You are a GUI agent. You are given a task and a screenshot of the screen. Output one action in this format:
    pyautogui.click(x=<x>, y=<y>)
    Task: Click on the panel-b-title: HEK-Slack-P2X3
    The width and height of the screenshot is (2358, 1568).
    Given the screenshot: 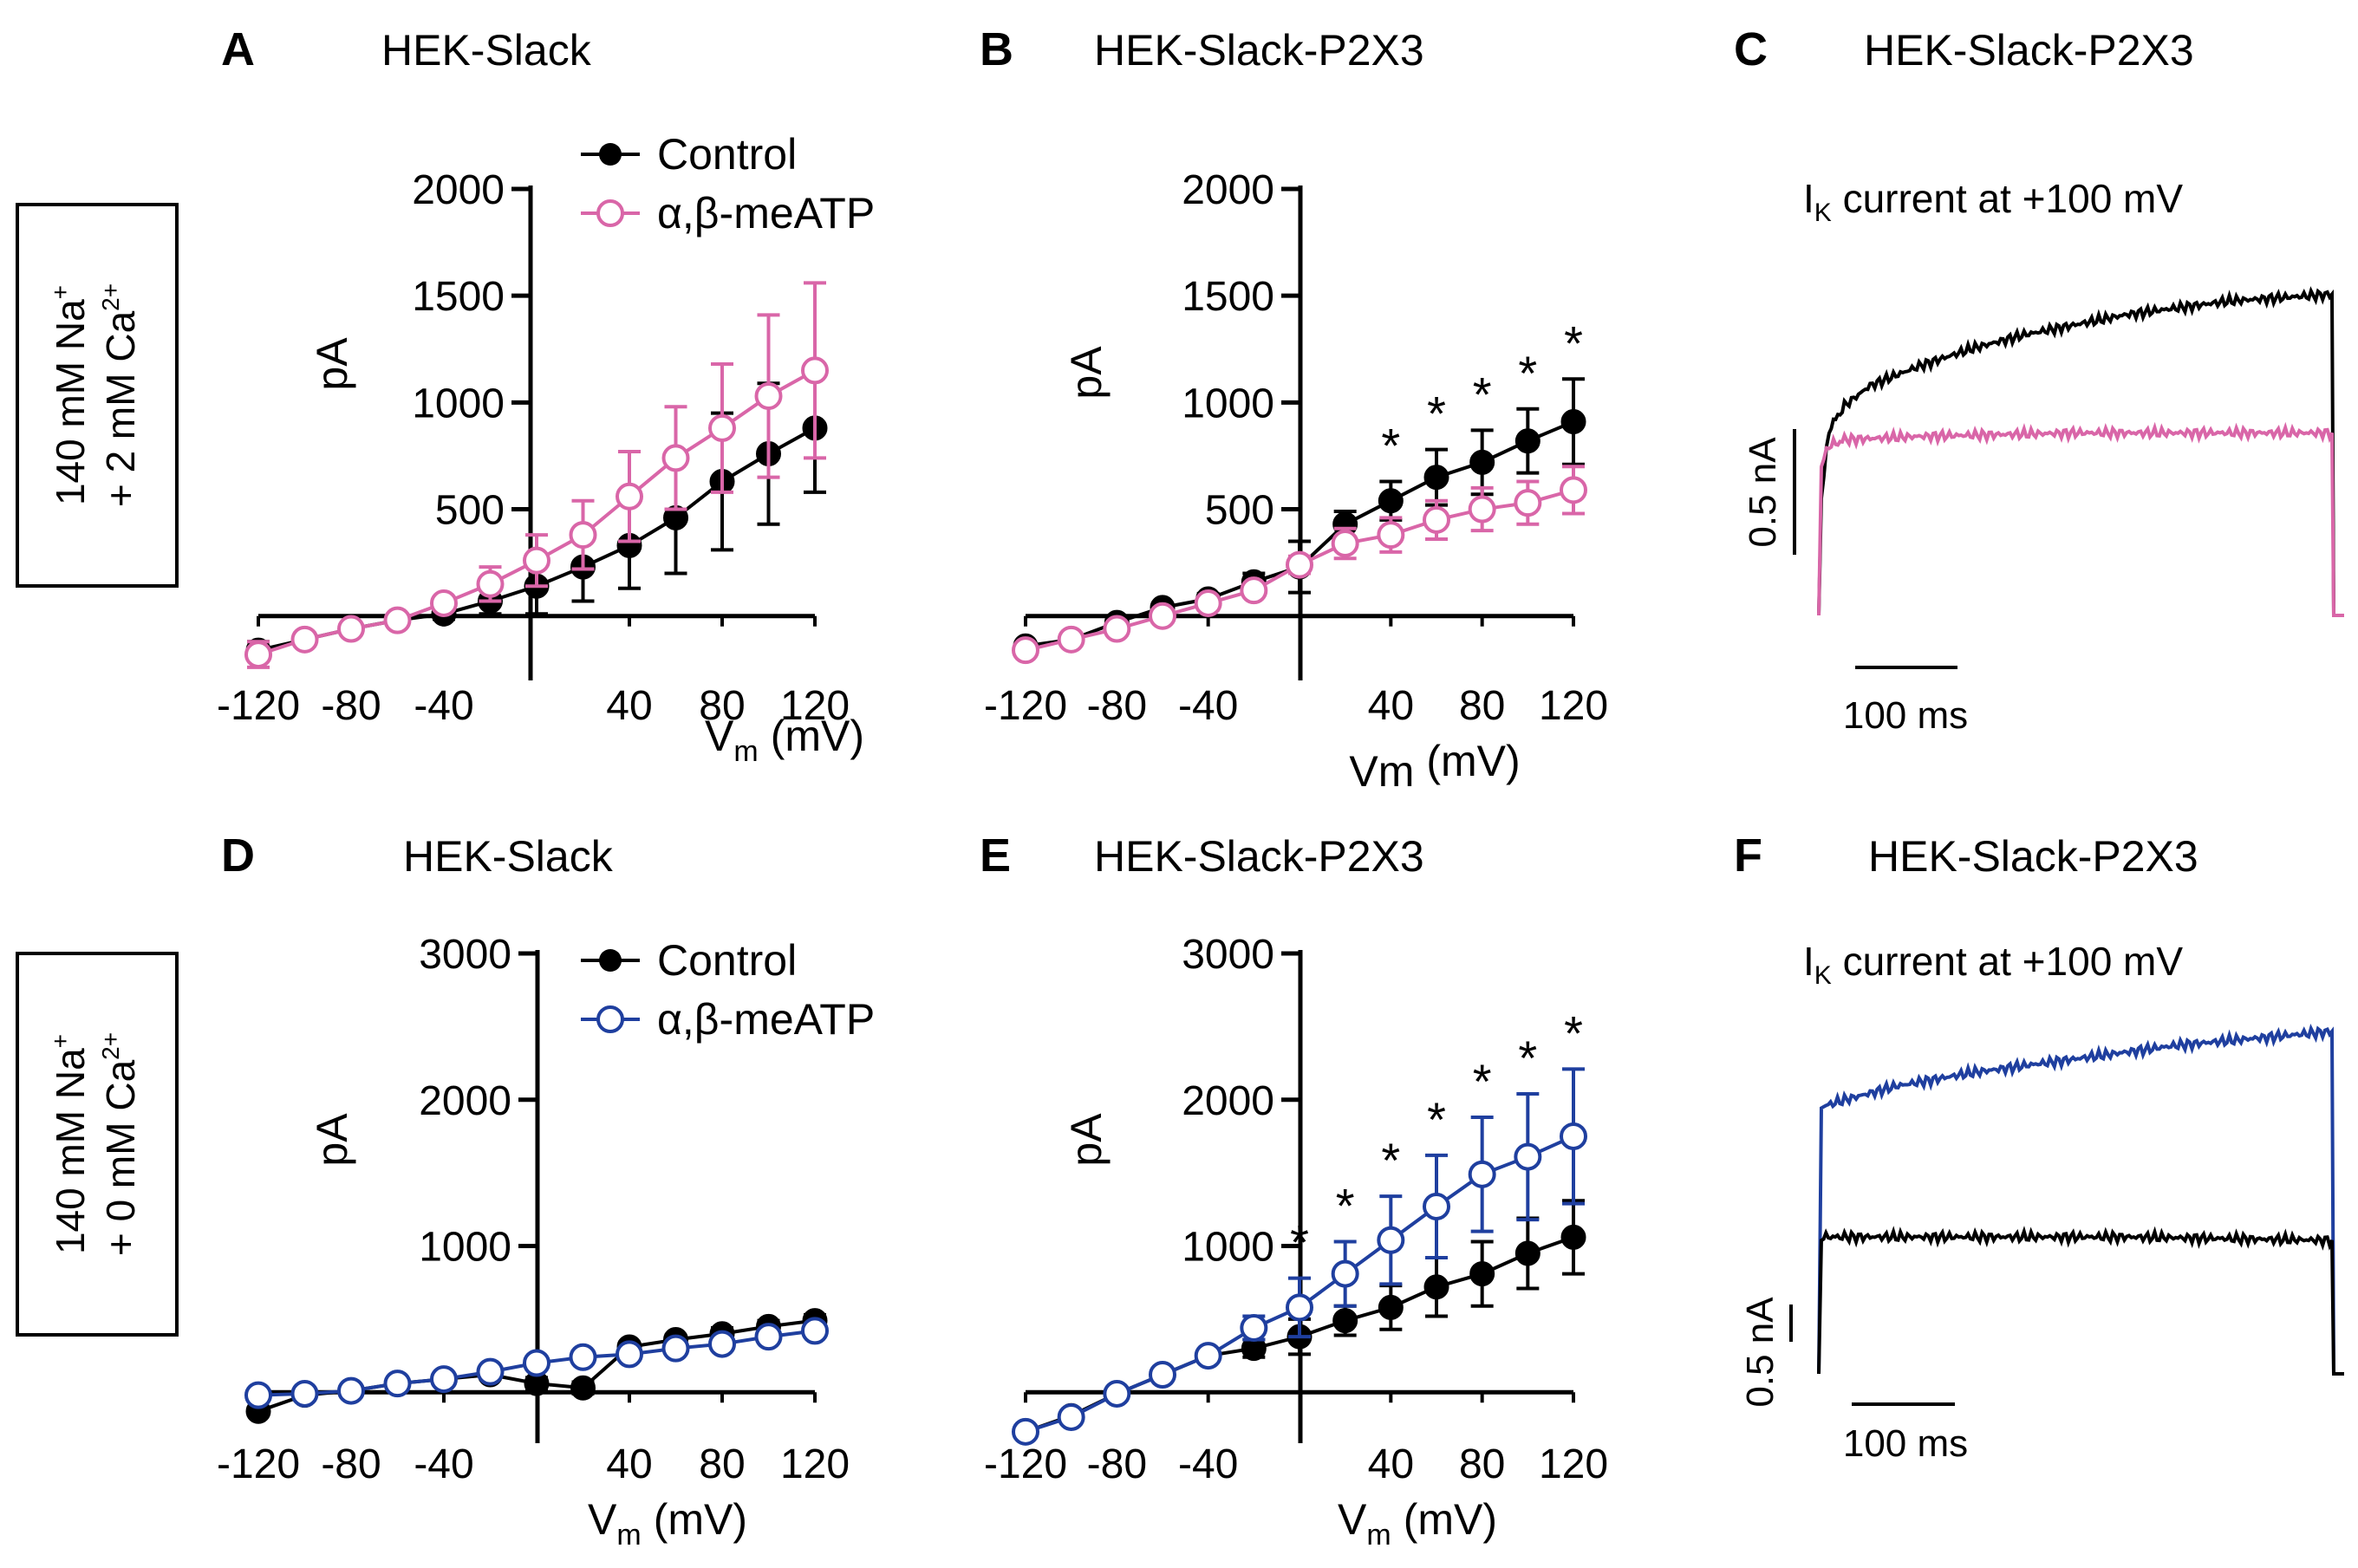 What is the action you would take?
    pyautogui.click(x=1259, y=50)
    